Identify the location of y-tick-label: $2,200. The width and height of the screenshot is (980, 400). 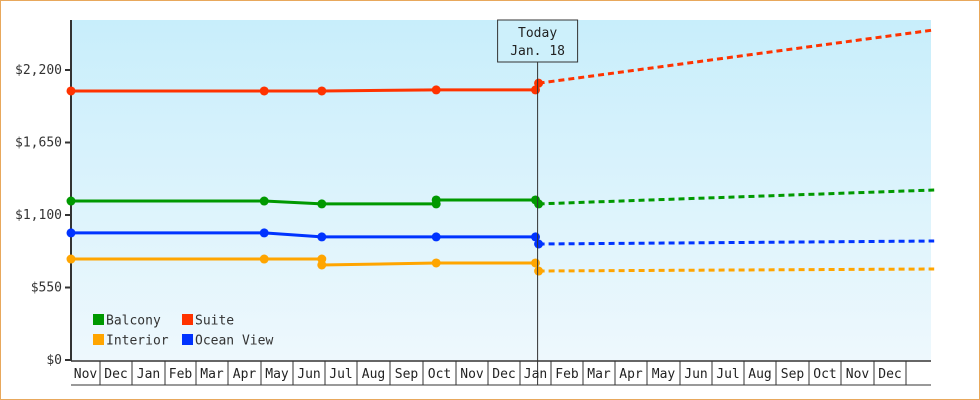
(38, 70).